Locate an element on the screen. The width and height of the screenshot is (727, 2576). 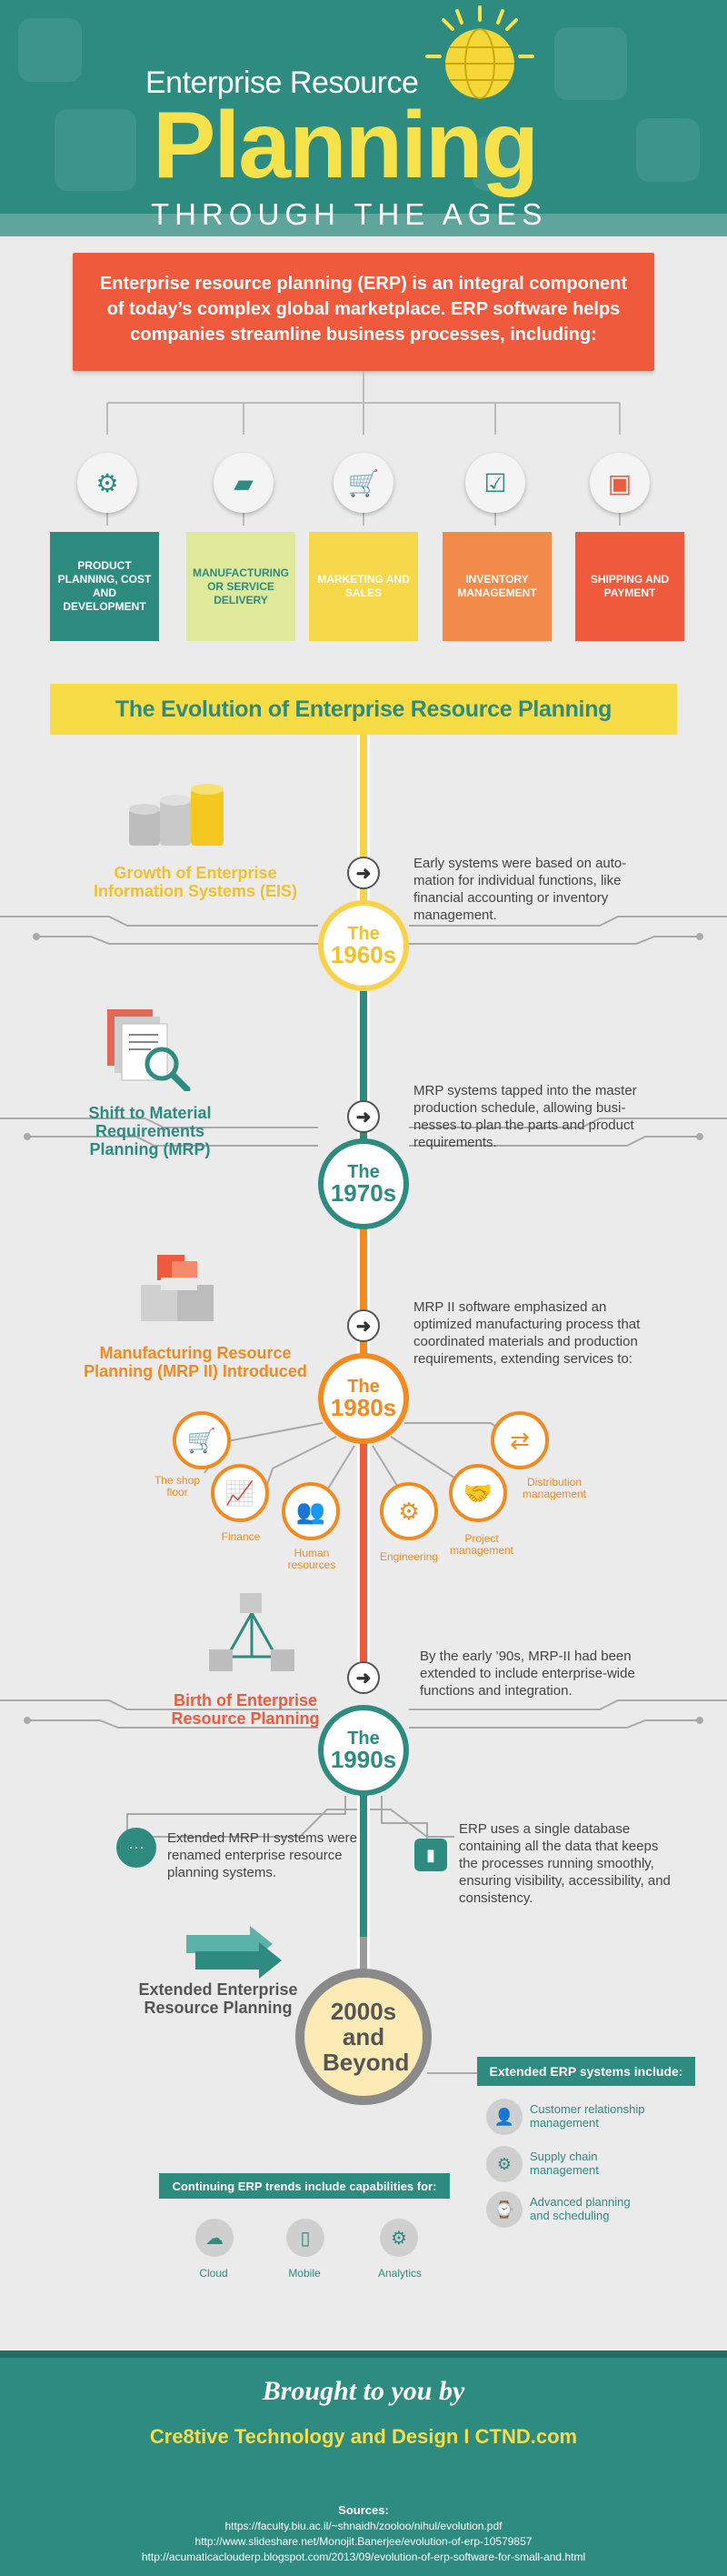
service-project-management: Project management is located at coordinates (481, 1545).